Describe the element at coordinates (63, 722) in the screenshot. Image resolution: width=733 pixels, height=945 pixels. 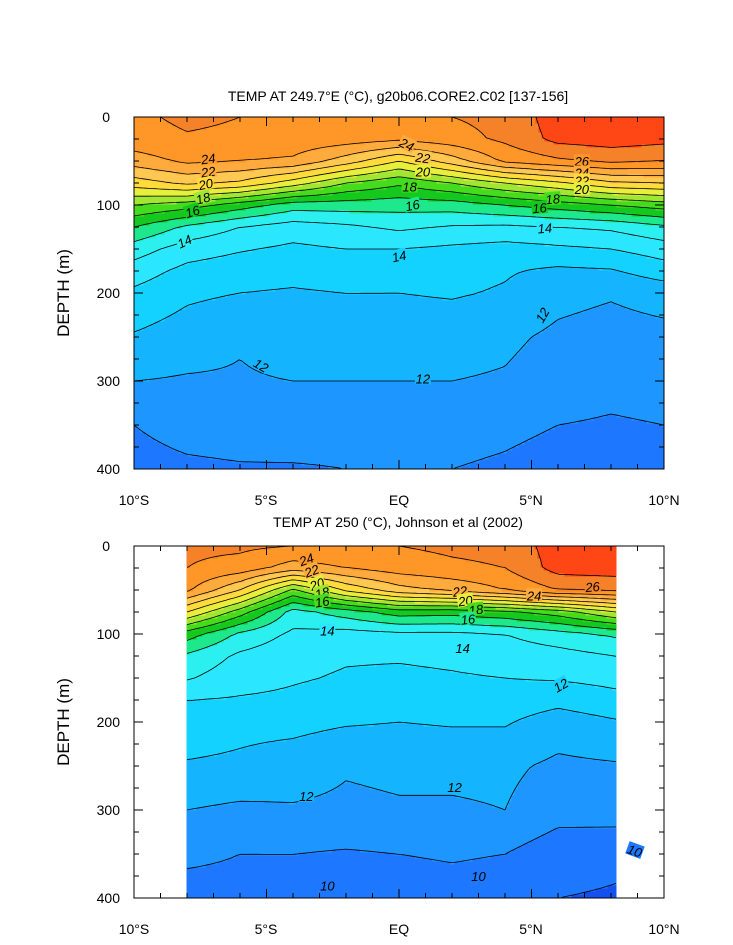
I see `panel-obs-y-axis-label: DEPTH (m)` at that location.